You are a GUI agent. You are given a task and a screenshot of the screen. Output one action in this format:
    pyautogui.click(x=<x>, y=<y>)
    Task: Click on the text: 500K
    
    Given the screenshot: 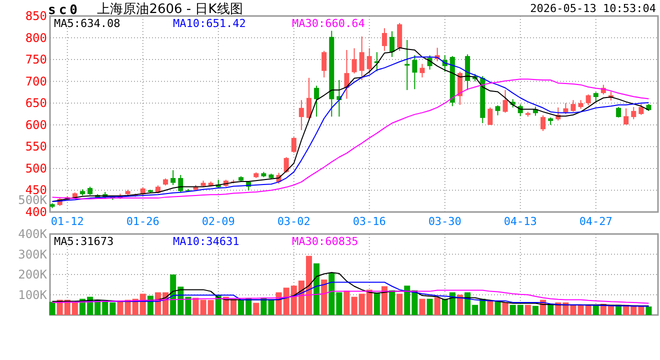 What is the action you would take?
    pyautogui.click(x=33, y=200)
    